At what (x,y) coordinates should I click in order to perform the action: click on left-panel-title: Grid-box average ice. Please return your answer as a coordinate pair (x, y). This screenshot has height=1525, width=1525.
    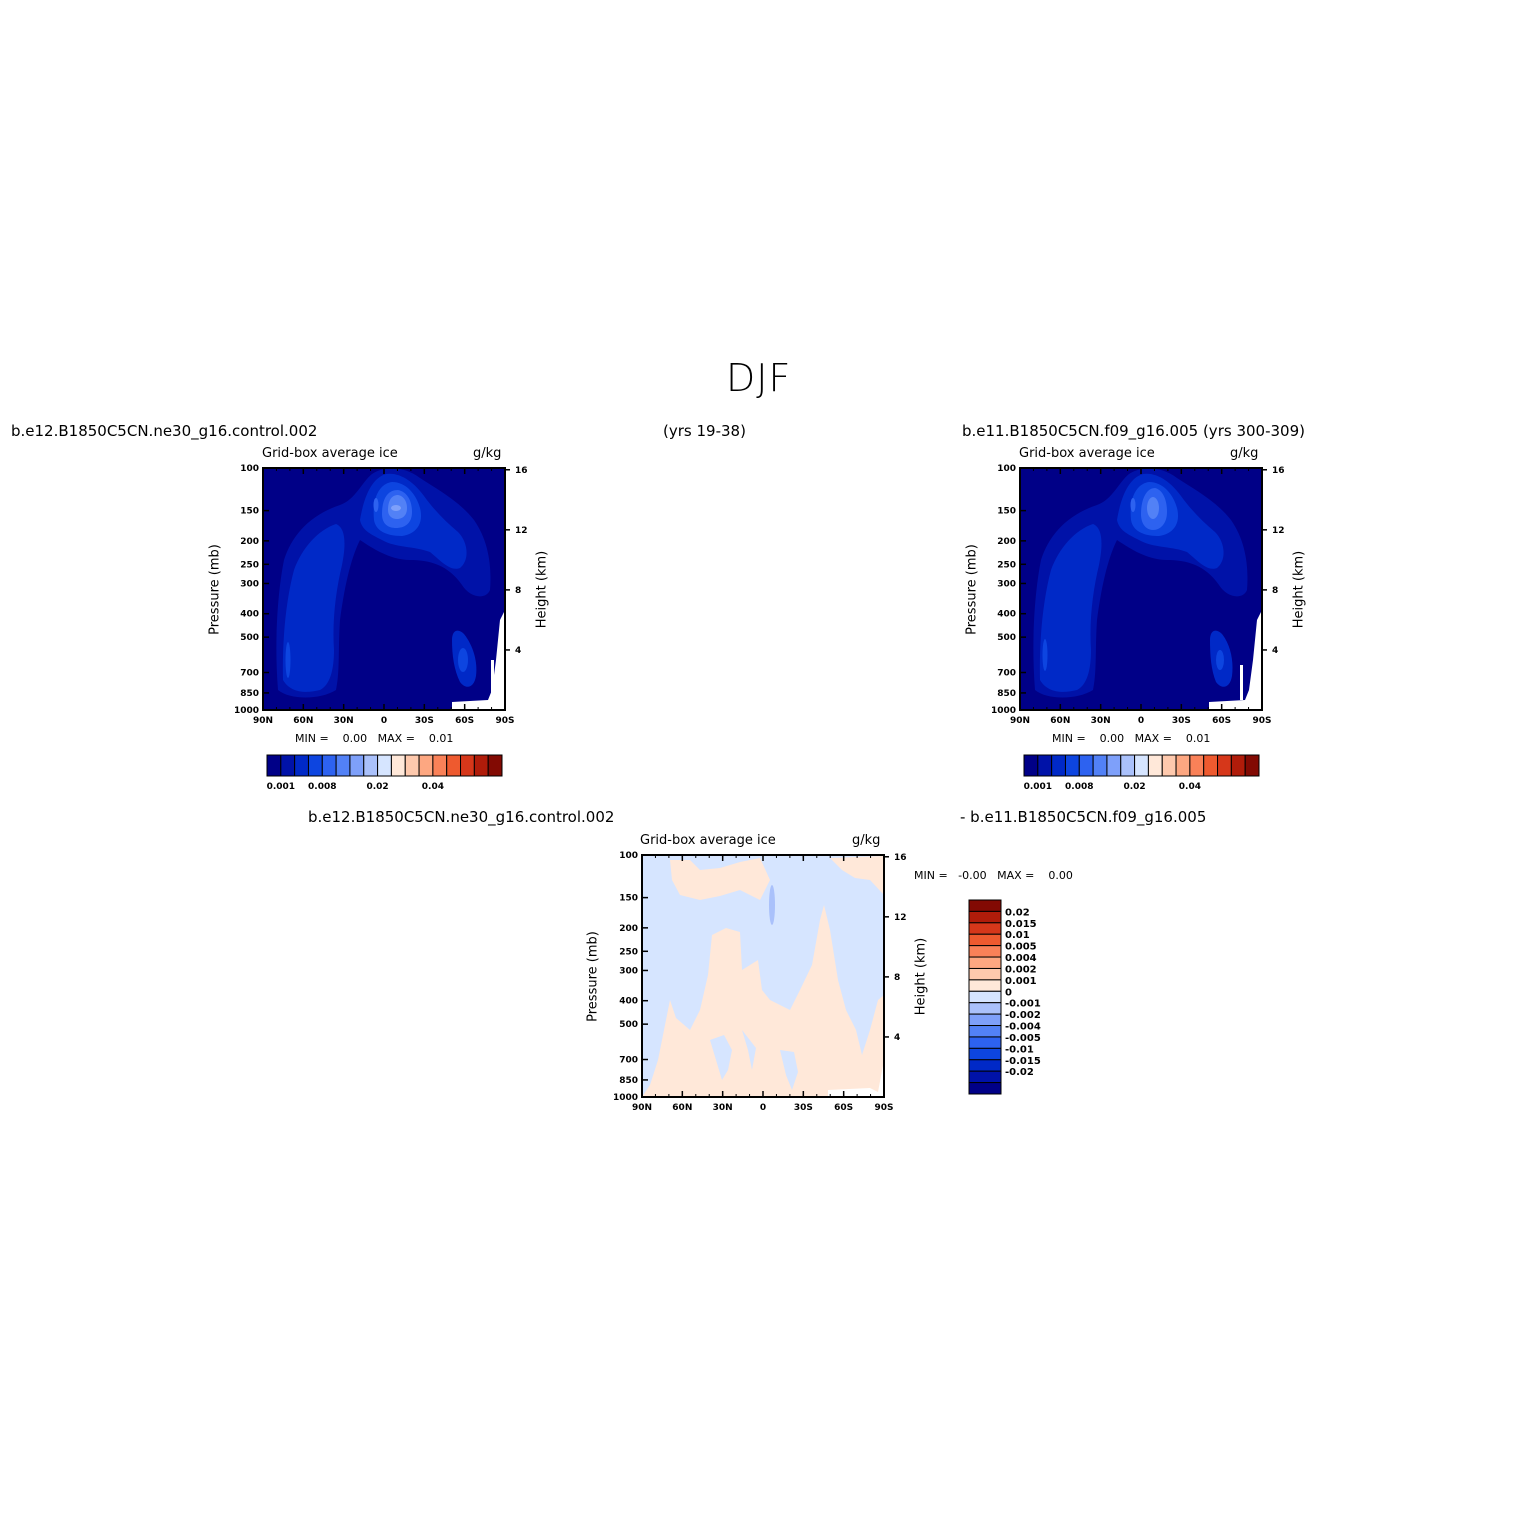
    Looking at the image, I should click on (330, 453).